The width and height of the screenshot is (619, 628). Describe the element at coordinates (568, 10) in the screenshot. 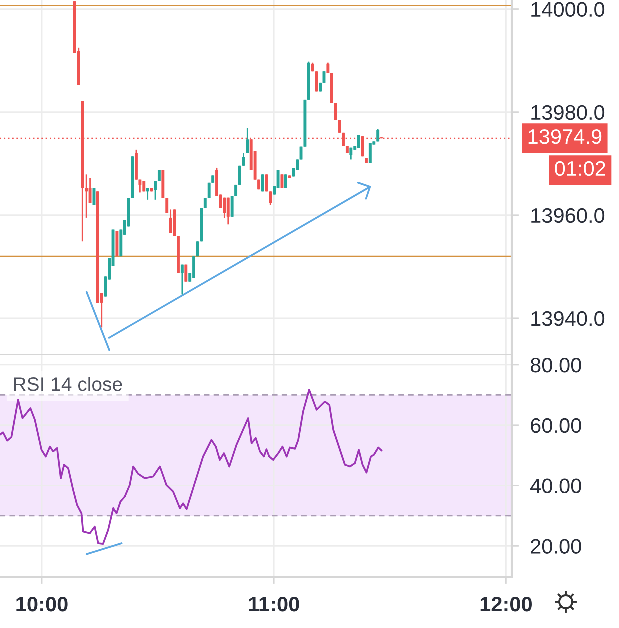

I see `y-tick-label: 14000.0` at that location.